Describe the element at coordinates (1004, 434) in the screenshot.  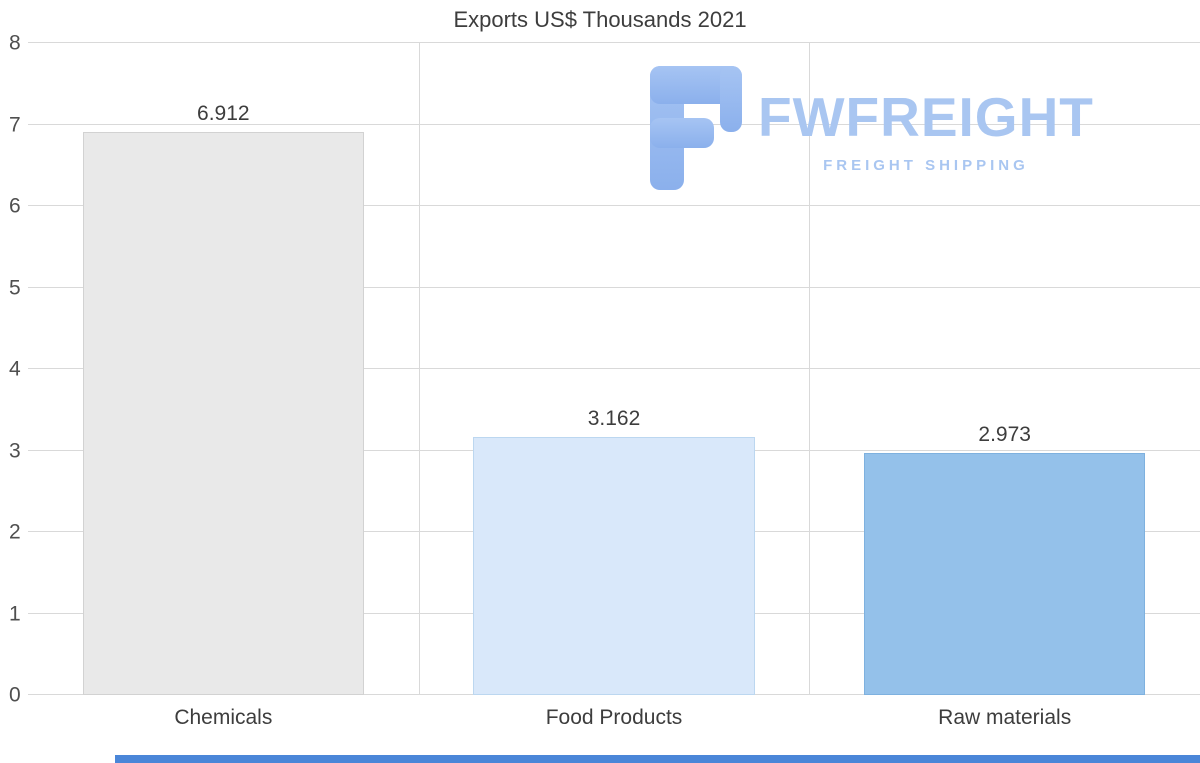
I see `bar-value-label: 2.973` at that location.